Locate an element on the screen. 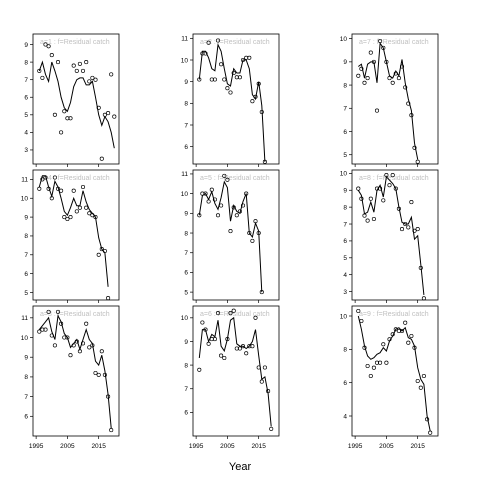 The height and width of the screenshot is (480, 480). x-tick-label: 1995 is located at coordinates (355, 446).